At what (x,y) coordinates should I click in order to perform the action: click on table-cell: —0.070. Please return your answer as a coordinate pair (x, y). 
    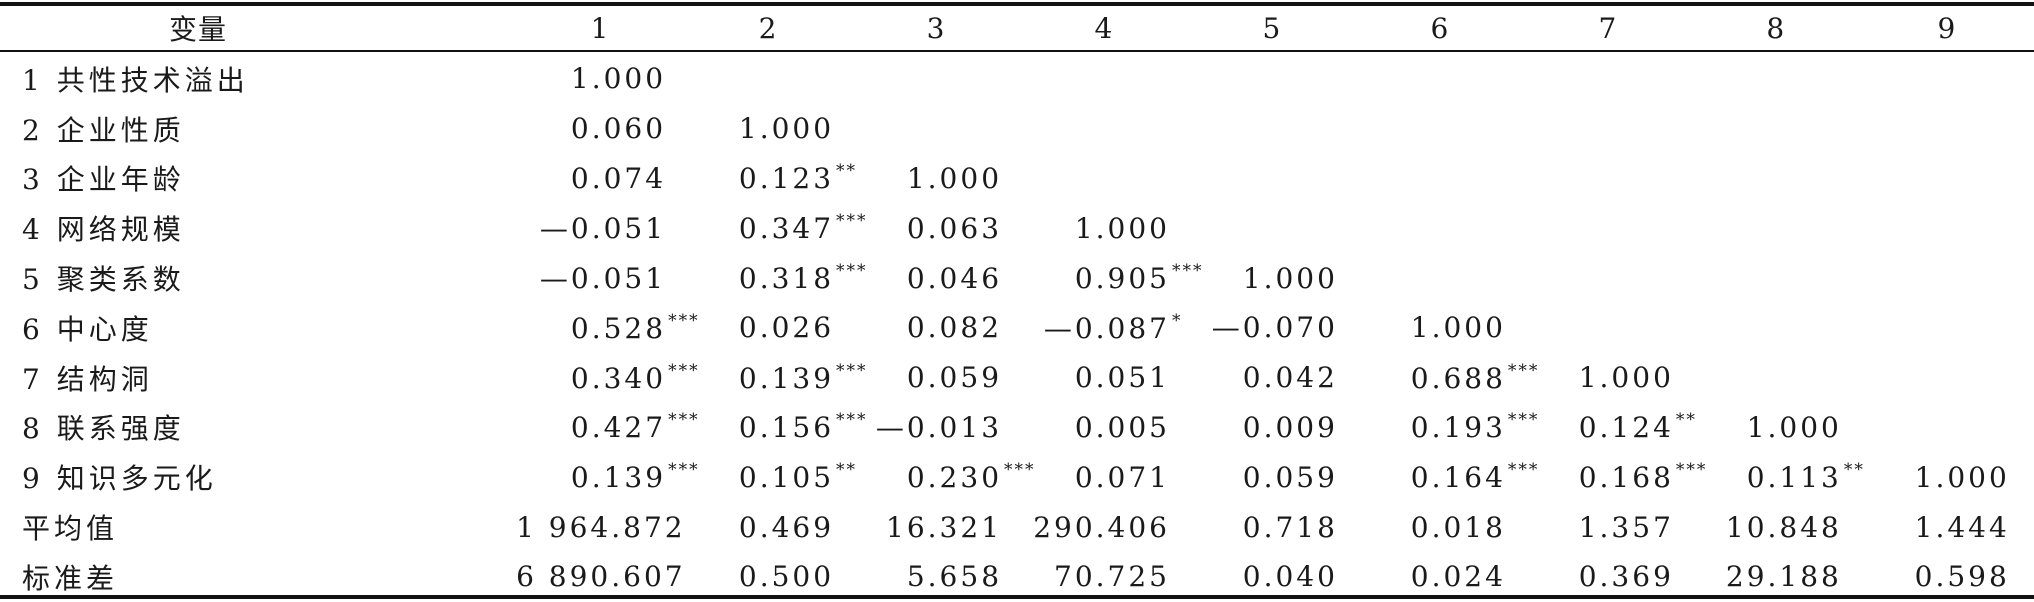
    Looking at the image, I should click on (1272, 328).